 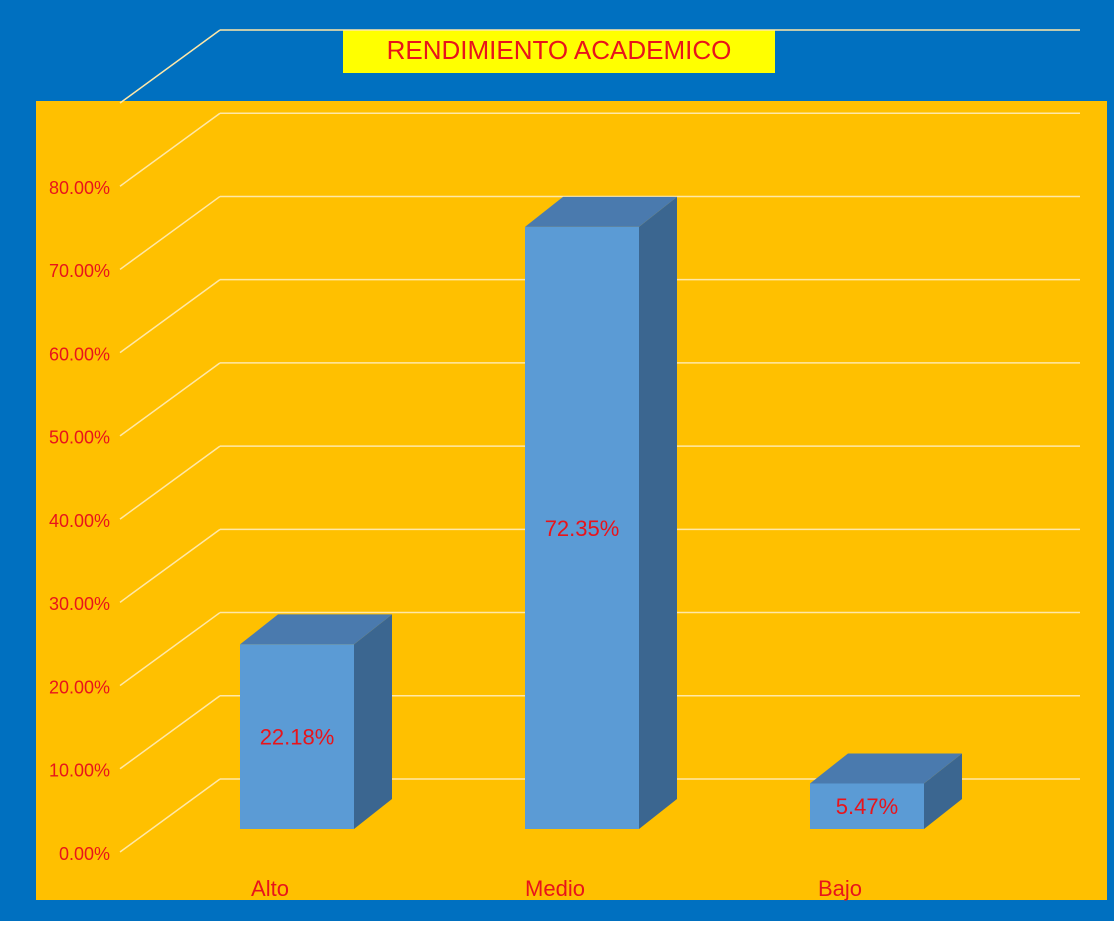 I want to click on y-tick-label: 40.00%, so click(x=79, y=521).